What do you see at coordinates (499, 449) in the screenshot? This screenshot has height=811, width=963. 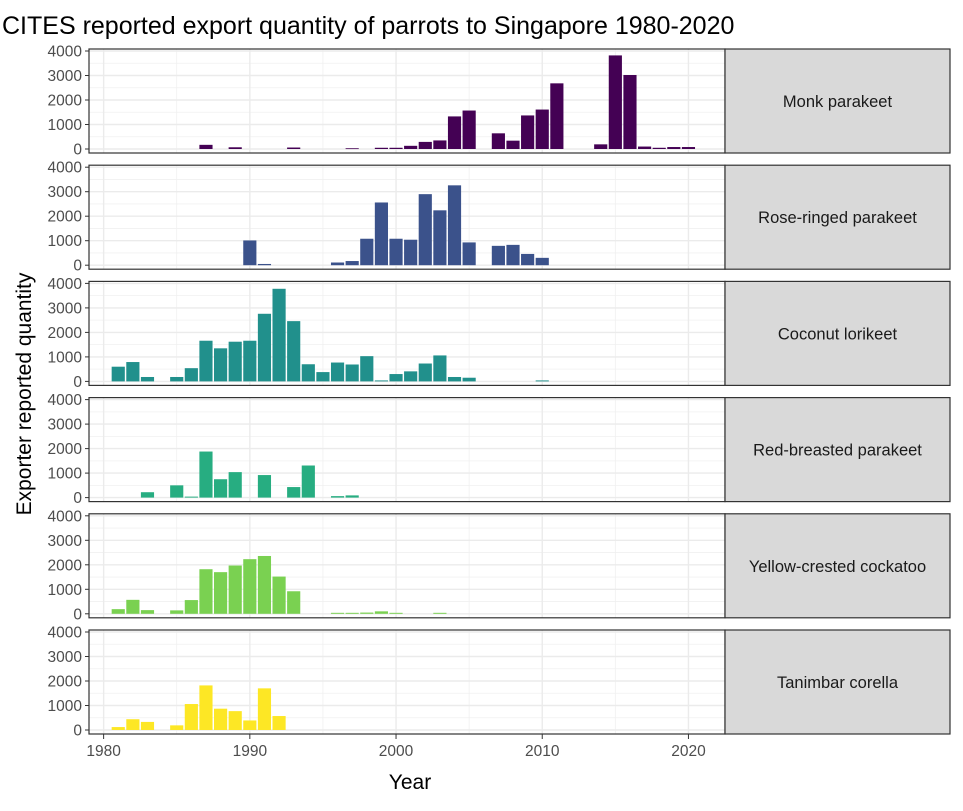 I see `facet-panel: 0 1000 2000 3000 4000 Red-breasted parakeet` at bounding box center [499, 449].